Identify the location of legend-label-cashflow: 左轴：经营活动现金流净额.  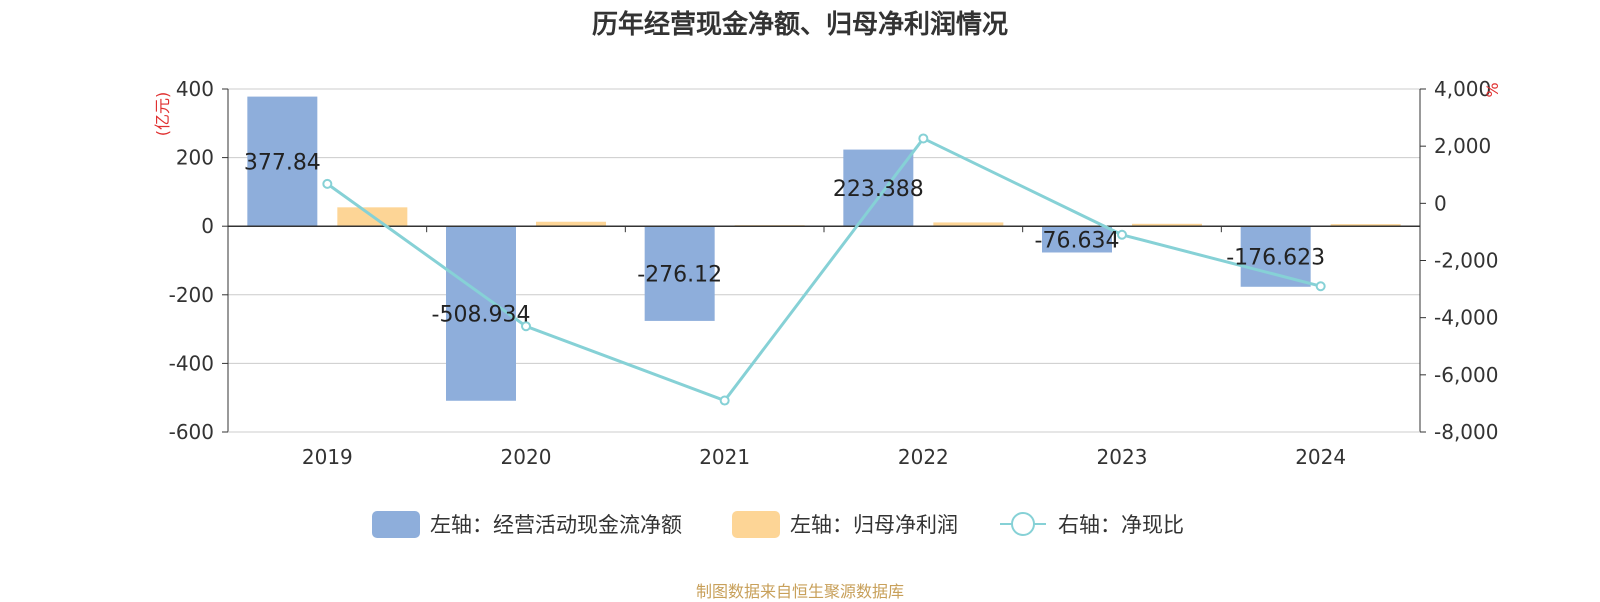
(556, 525).